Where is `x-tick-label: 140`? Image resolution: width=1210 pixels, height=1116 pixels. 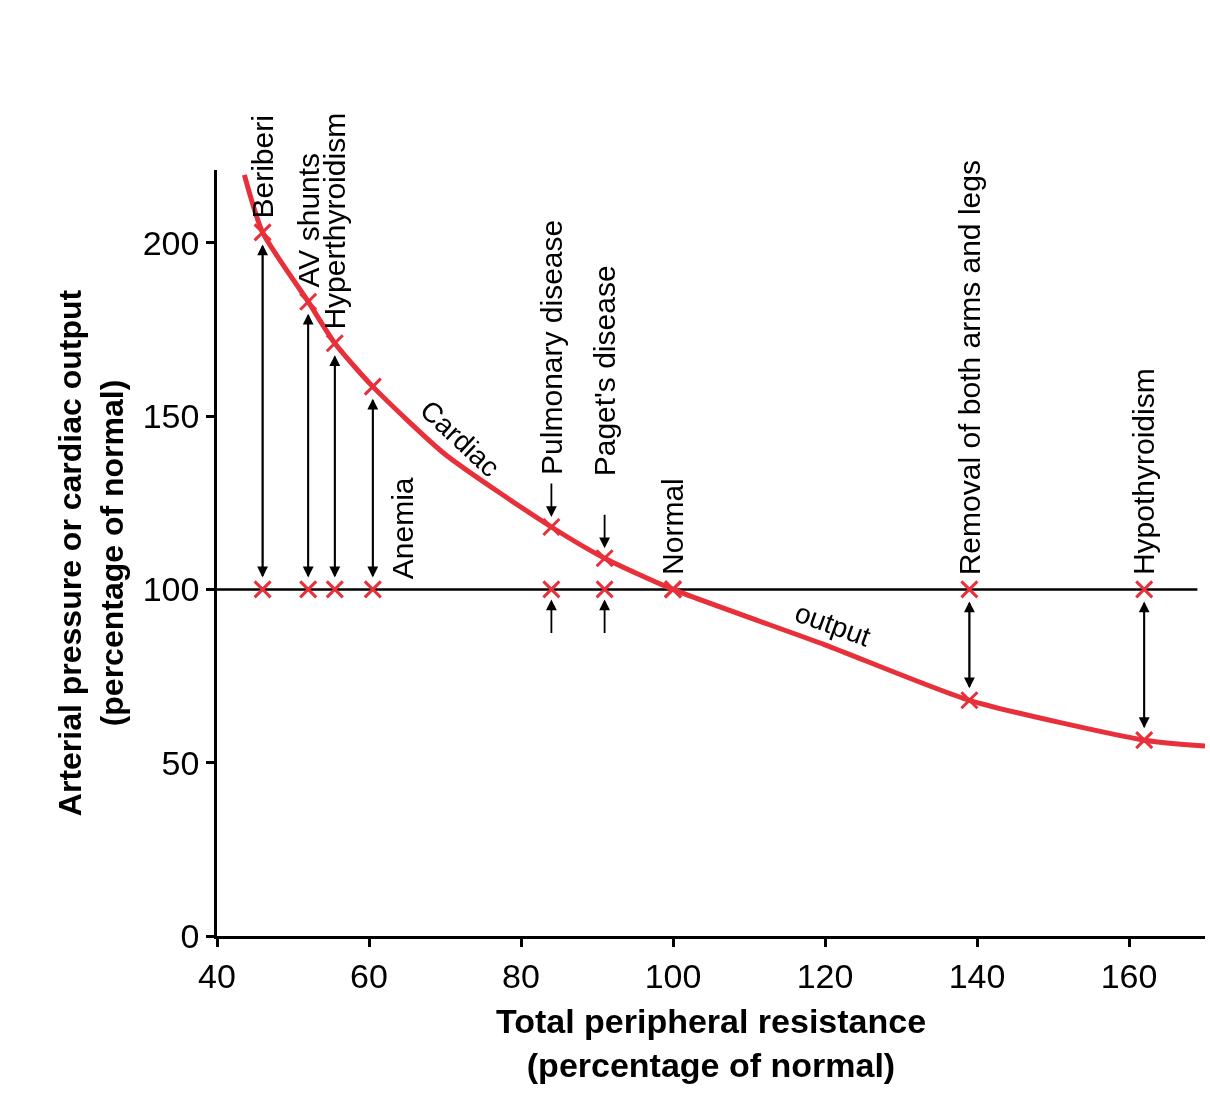 x-tick-label: 140 is located at coordinates (977, 975).